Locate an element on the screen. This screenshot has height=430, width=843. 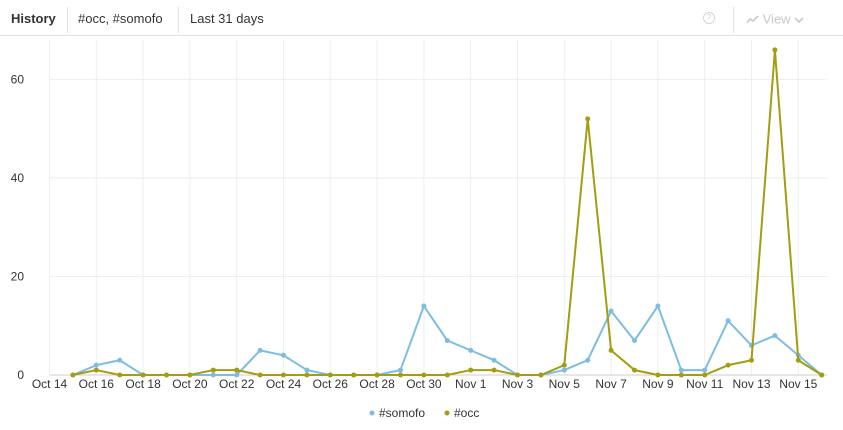
legend-label: #somofo is located at coordinates (402, 413).